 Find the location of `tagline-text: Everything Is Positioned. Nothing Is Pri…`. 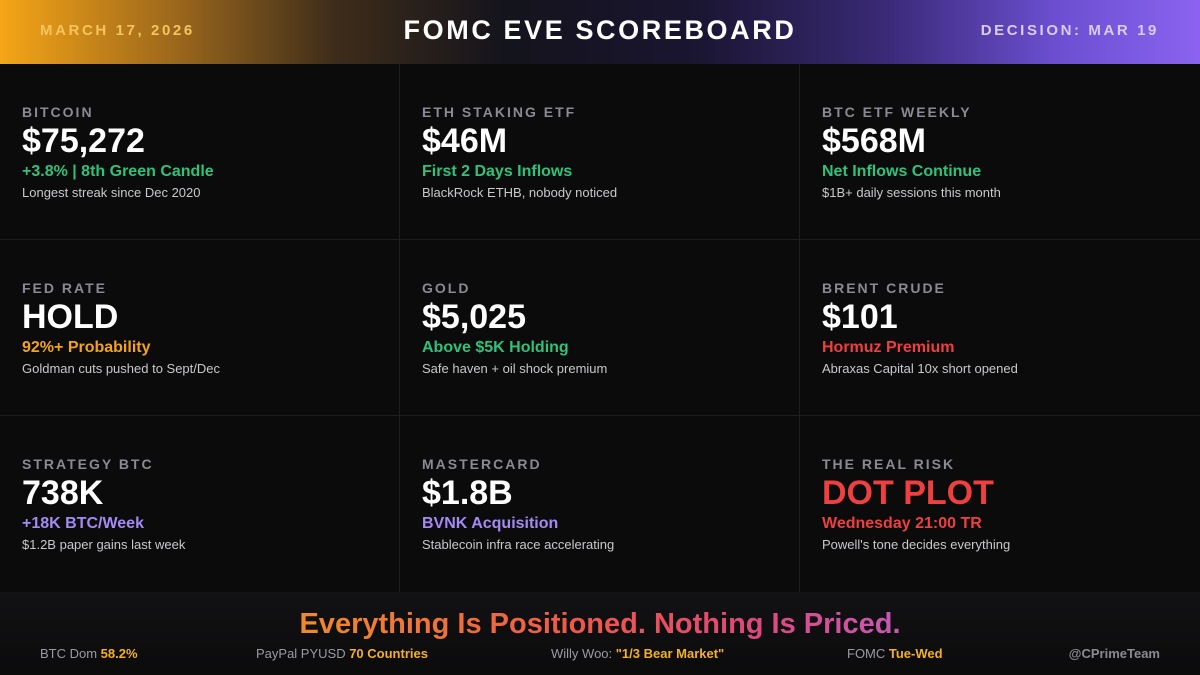

tagline-text: Everything Is Positioned. Nothing Is Pri… is located at coordinates (600, 624).